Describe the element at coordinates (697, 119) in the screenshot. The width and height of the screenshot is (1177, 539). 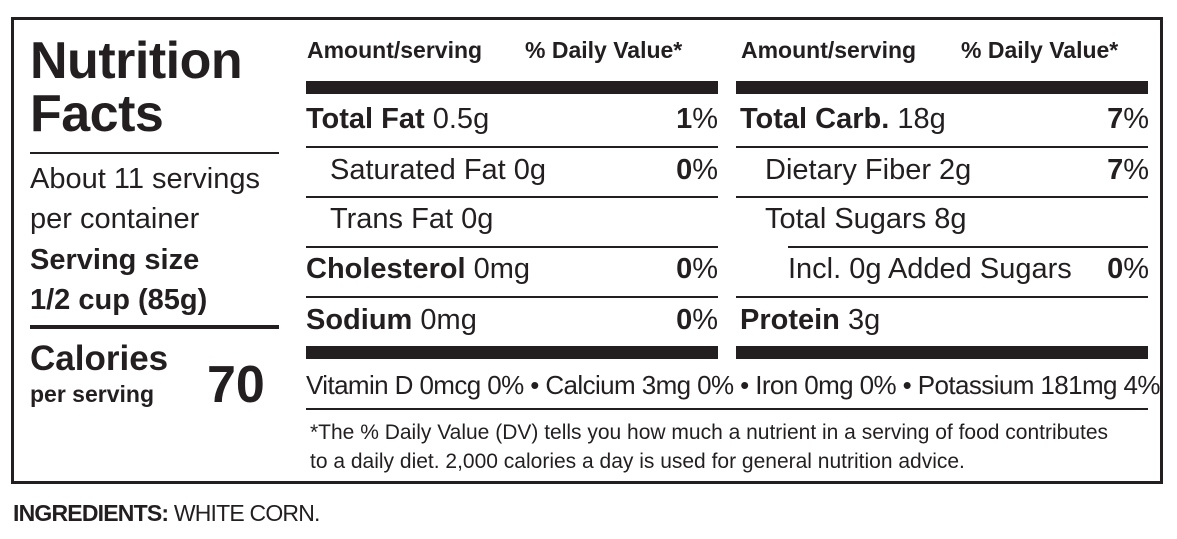
I see `pct-total-fat: 1%` at that location.